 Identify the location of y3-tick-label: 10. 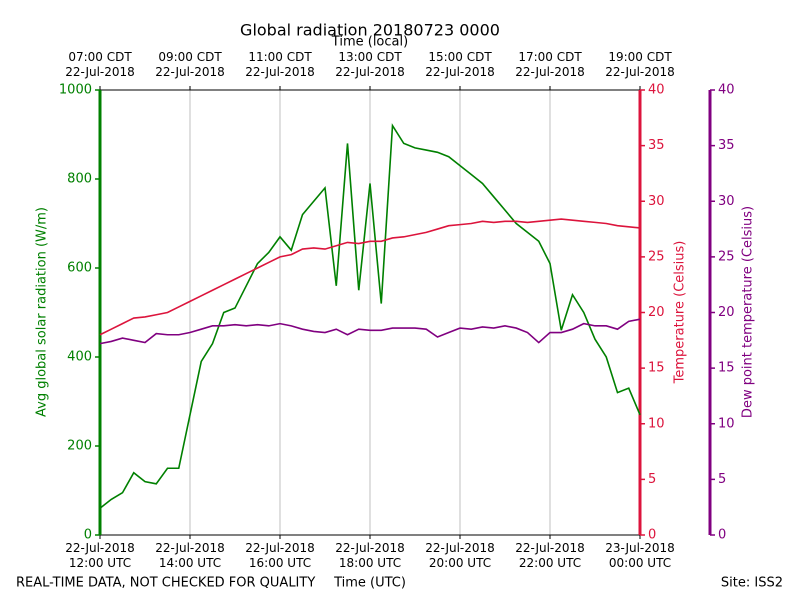
(726, 423).